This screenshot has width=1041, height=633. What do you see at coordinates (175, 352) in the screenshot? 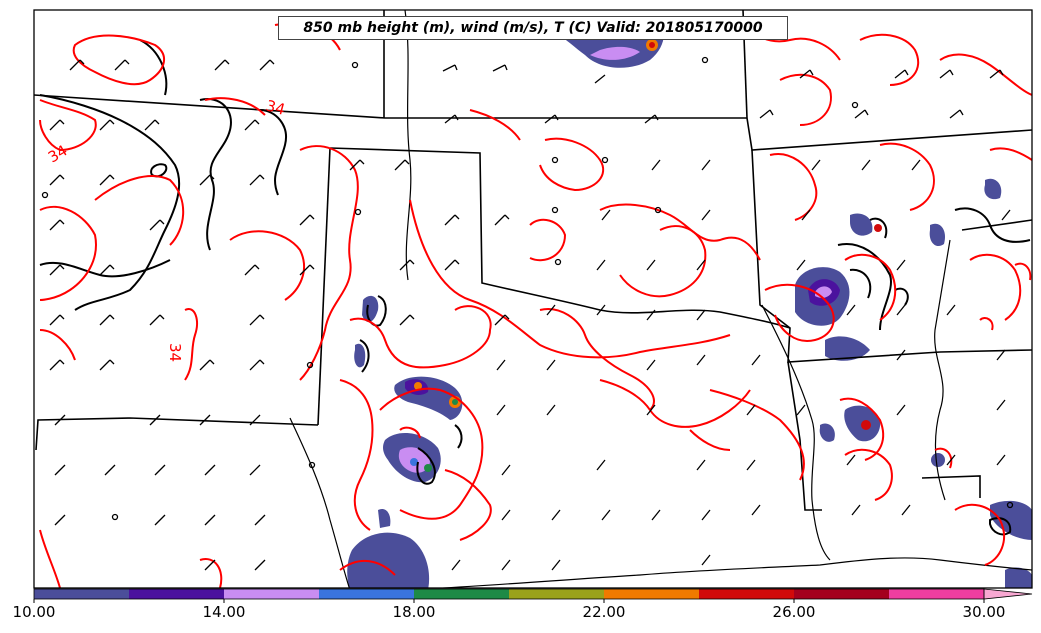
I see `contour-label-3: 34` at bounding box center [175, 352].